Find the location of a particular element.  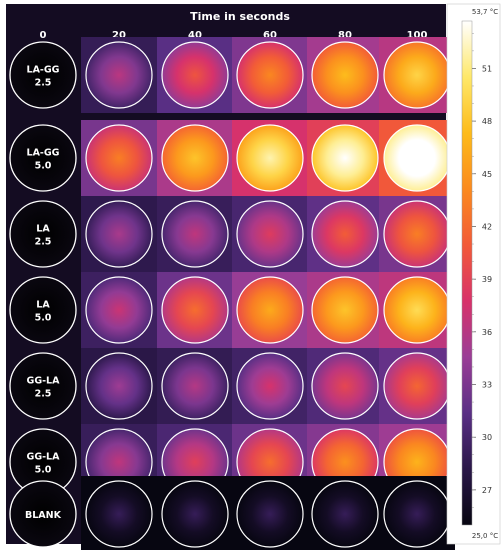

colorbar-ticks: 51 48 45 42 39 36 33 30 27 is located at coordinates (482, 270).